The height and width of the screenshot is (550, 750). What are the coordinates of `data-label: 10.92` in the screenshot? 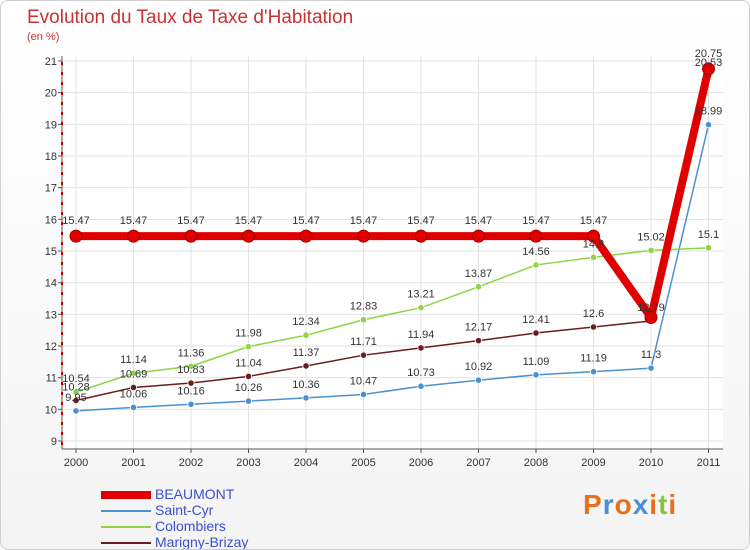 It's located at (479, 367).